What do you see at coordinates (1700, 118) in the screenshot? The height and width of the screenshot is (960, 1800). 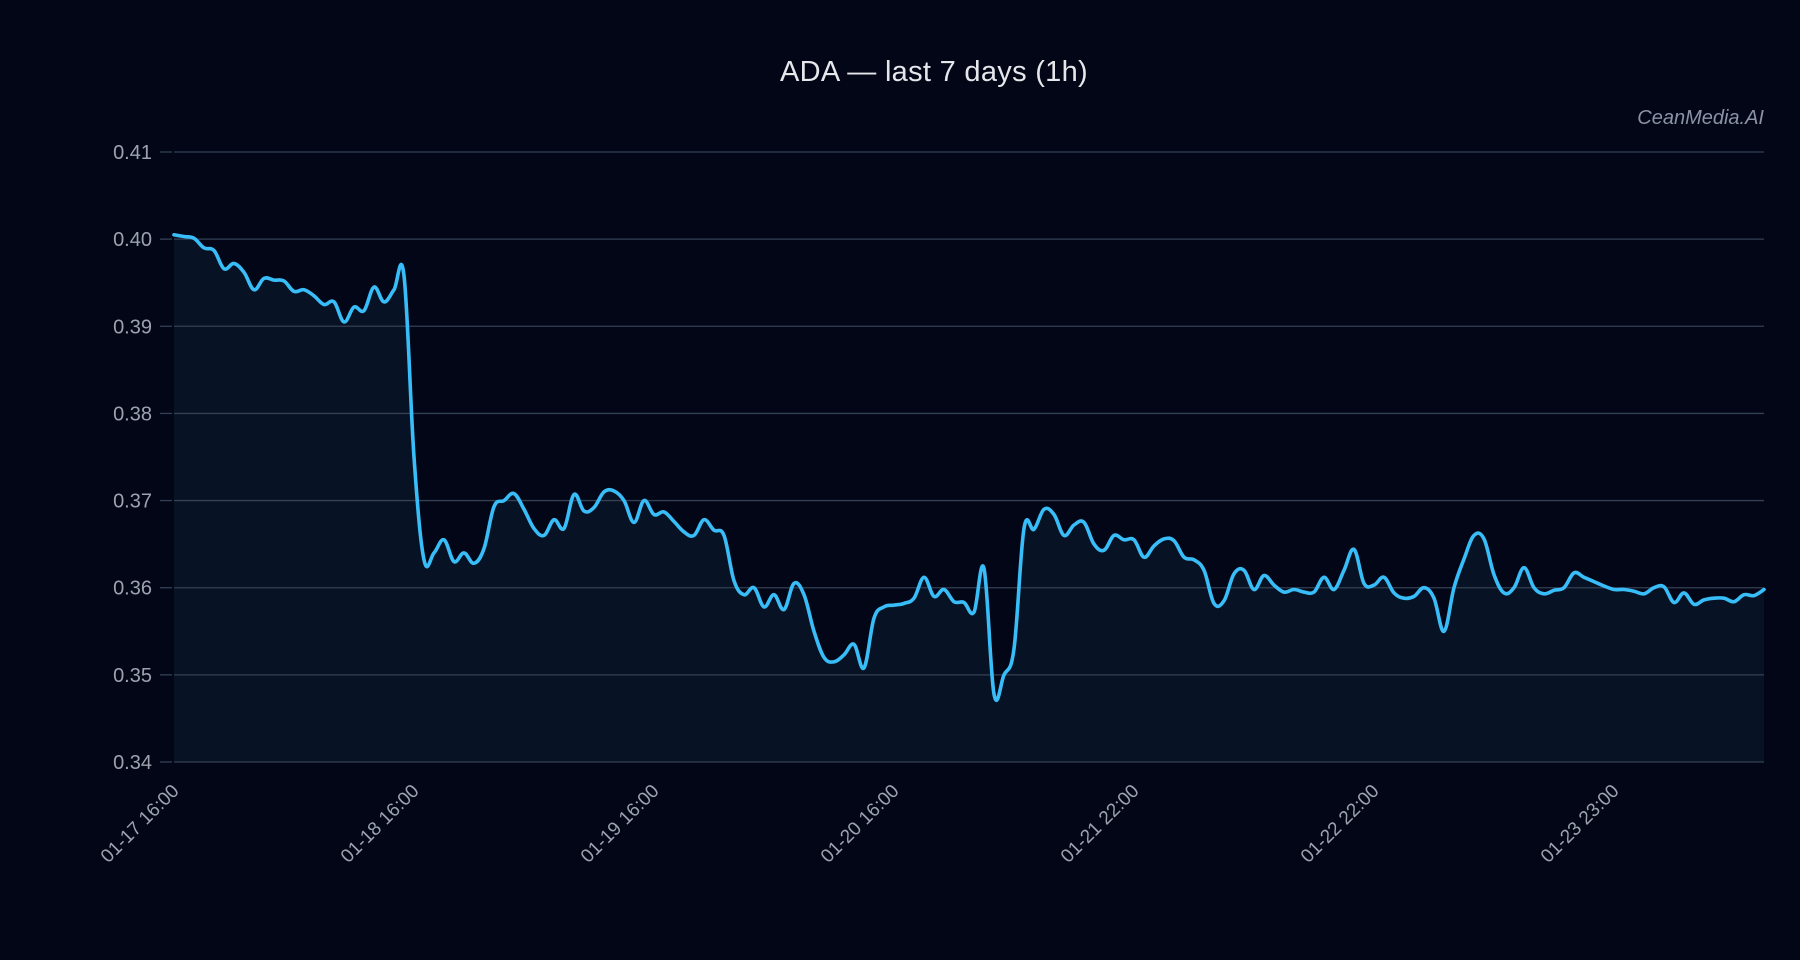 I see `watermark: CeanMedia.AI` at bounding box center [1700, 118].